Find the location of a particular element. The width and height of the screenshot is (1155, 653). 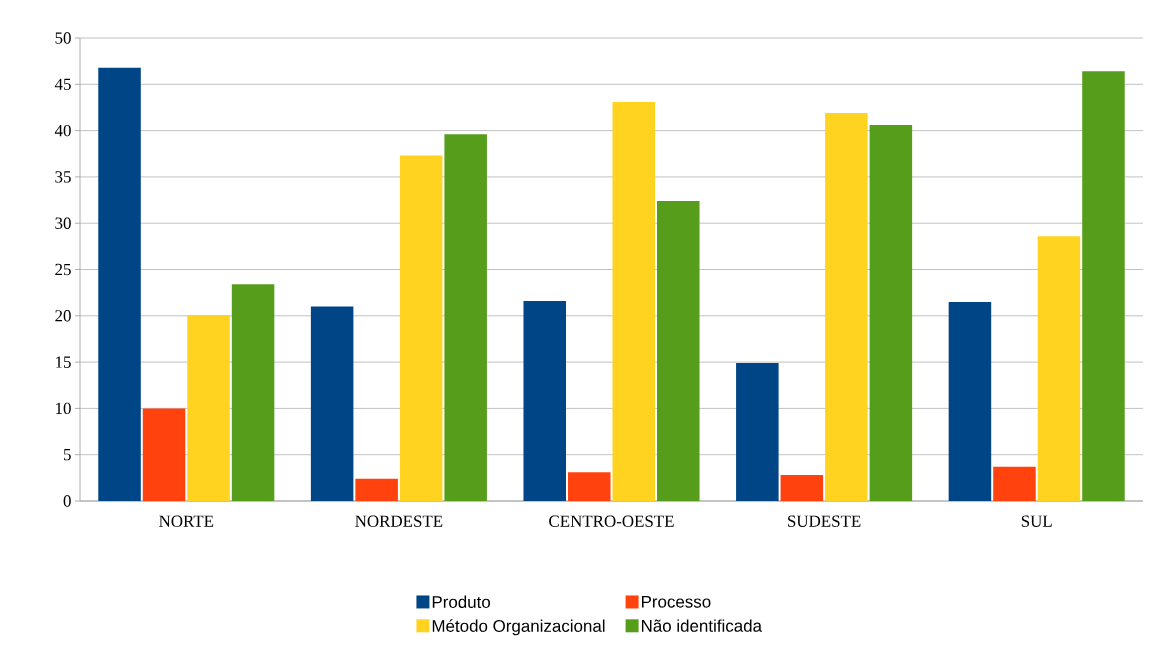

y-tick-label: 40 is located at coordinates (62, 130).